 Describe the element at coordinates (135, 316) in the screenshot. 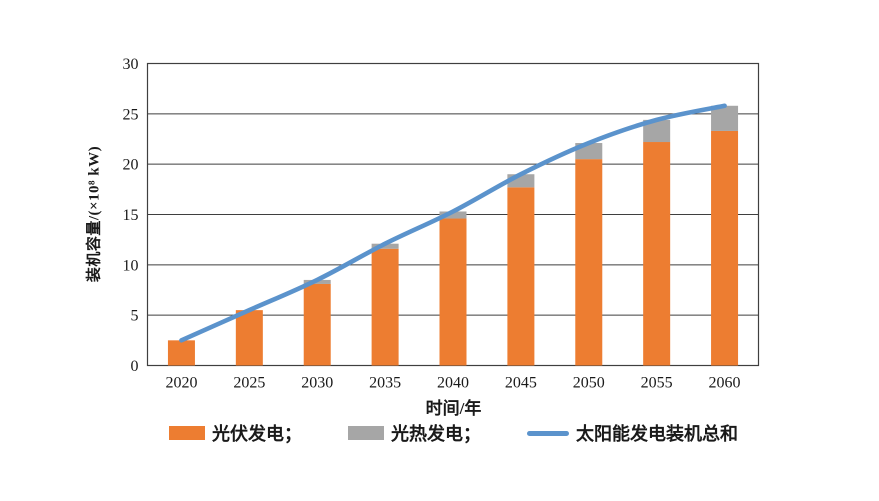

I see `y-tick-label: 5` at that location.